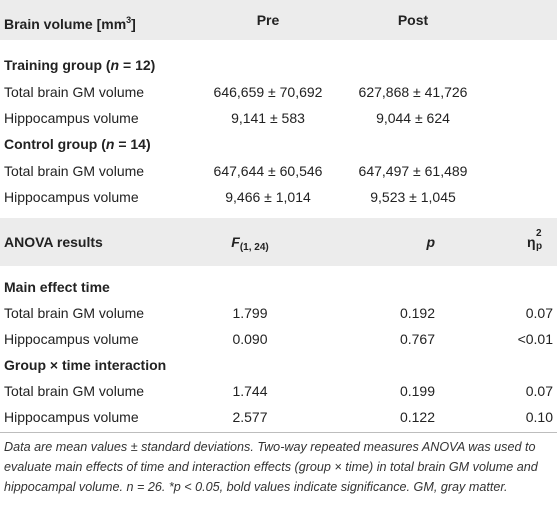 This screenshot has width=557, height=528. I want to click on anova-f-header: F(1, 24), so click(250, 245).